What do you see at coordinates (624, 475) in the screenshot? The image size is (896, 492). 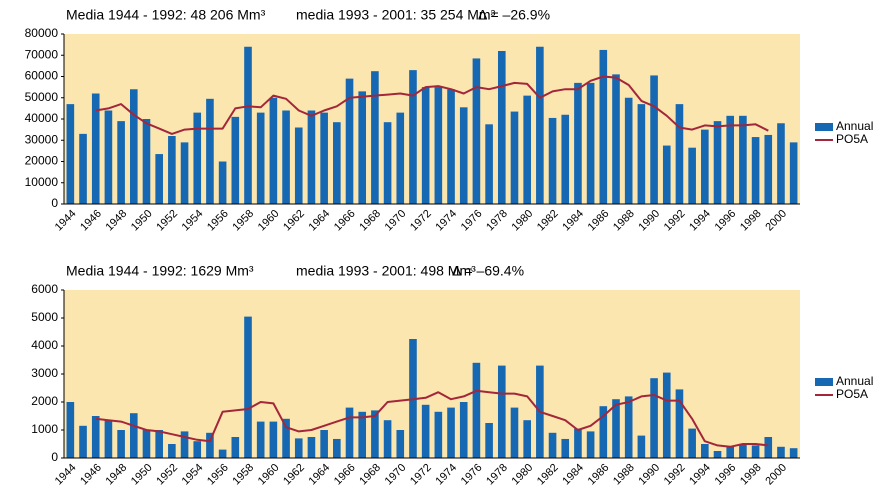 I see `x-tick-label: 1988` at bounding box center [624, 475].